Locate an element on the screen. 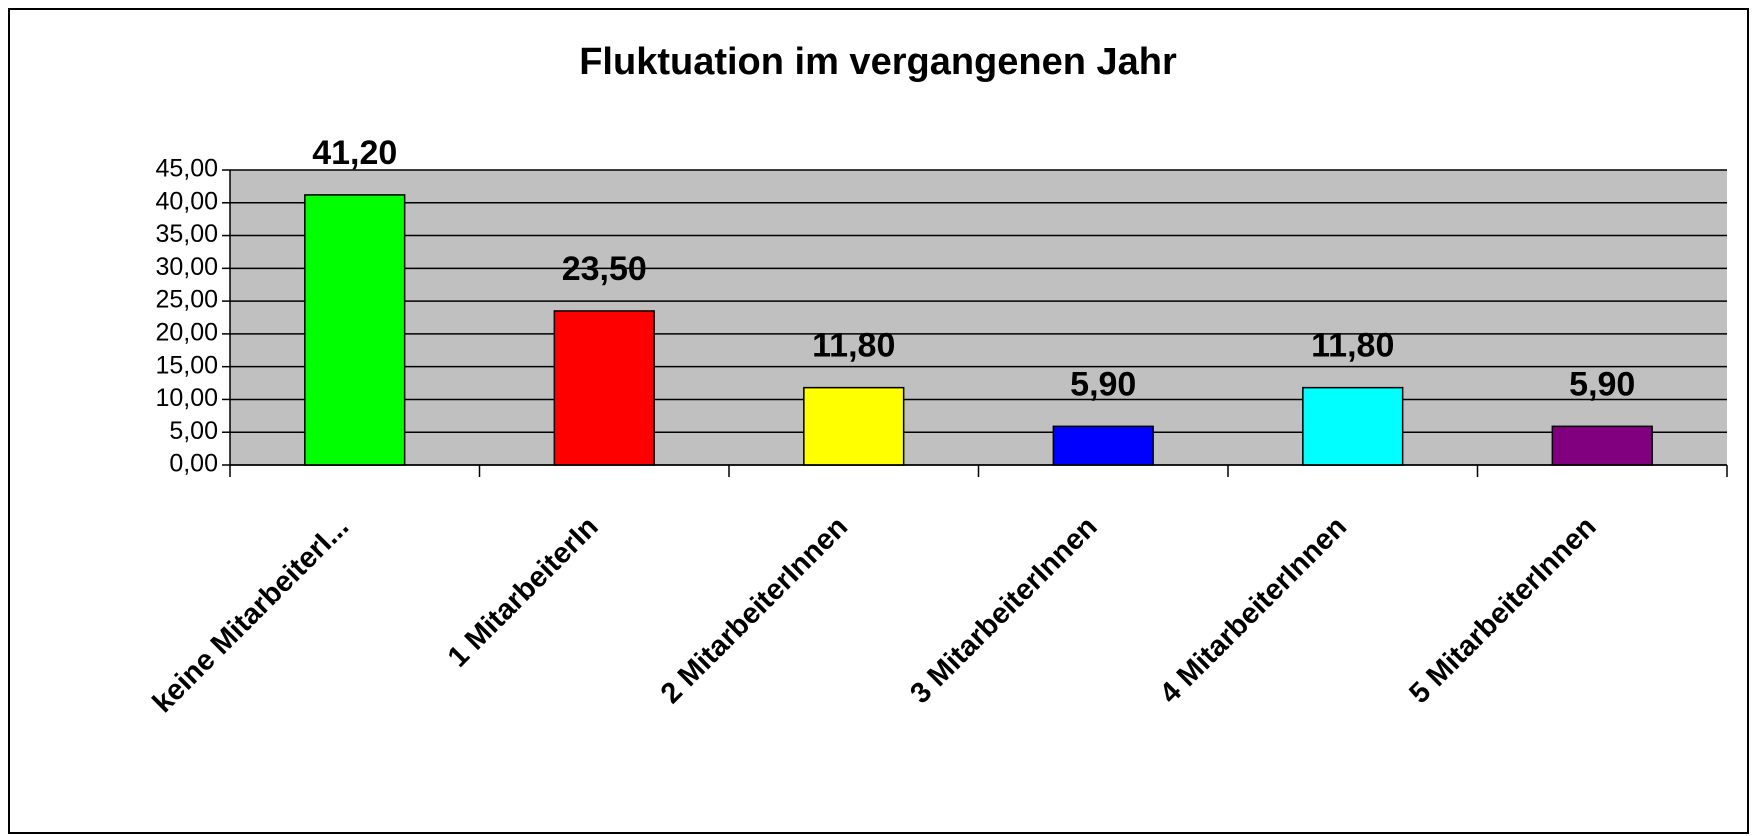  y-tick-label: 5,00 is located at coordinates (193, 431).